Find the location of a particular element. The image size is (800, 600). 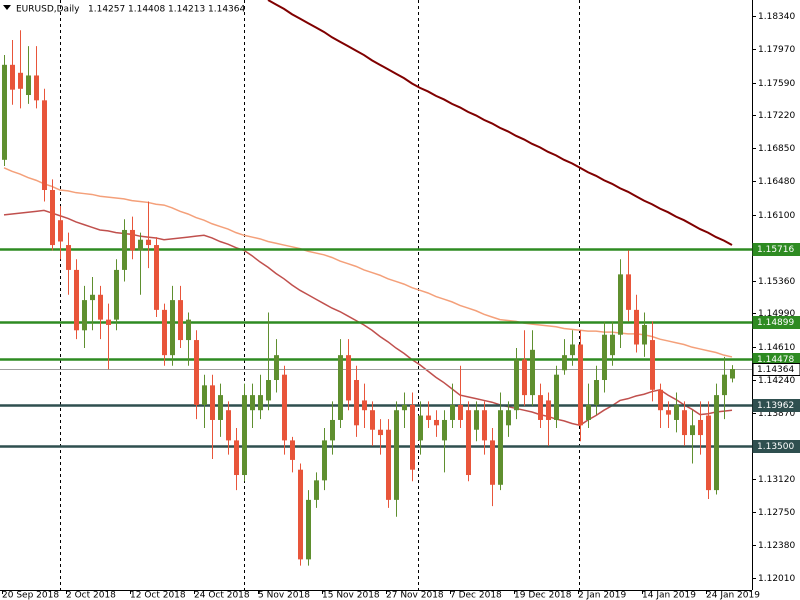

chart-title: EURUSD,Daily is located at coordinates (48, 10).